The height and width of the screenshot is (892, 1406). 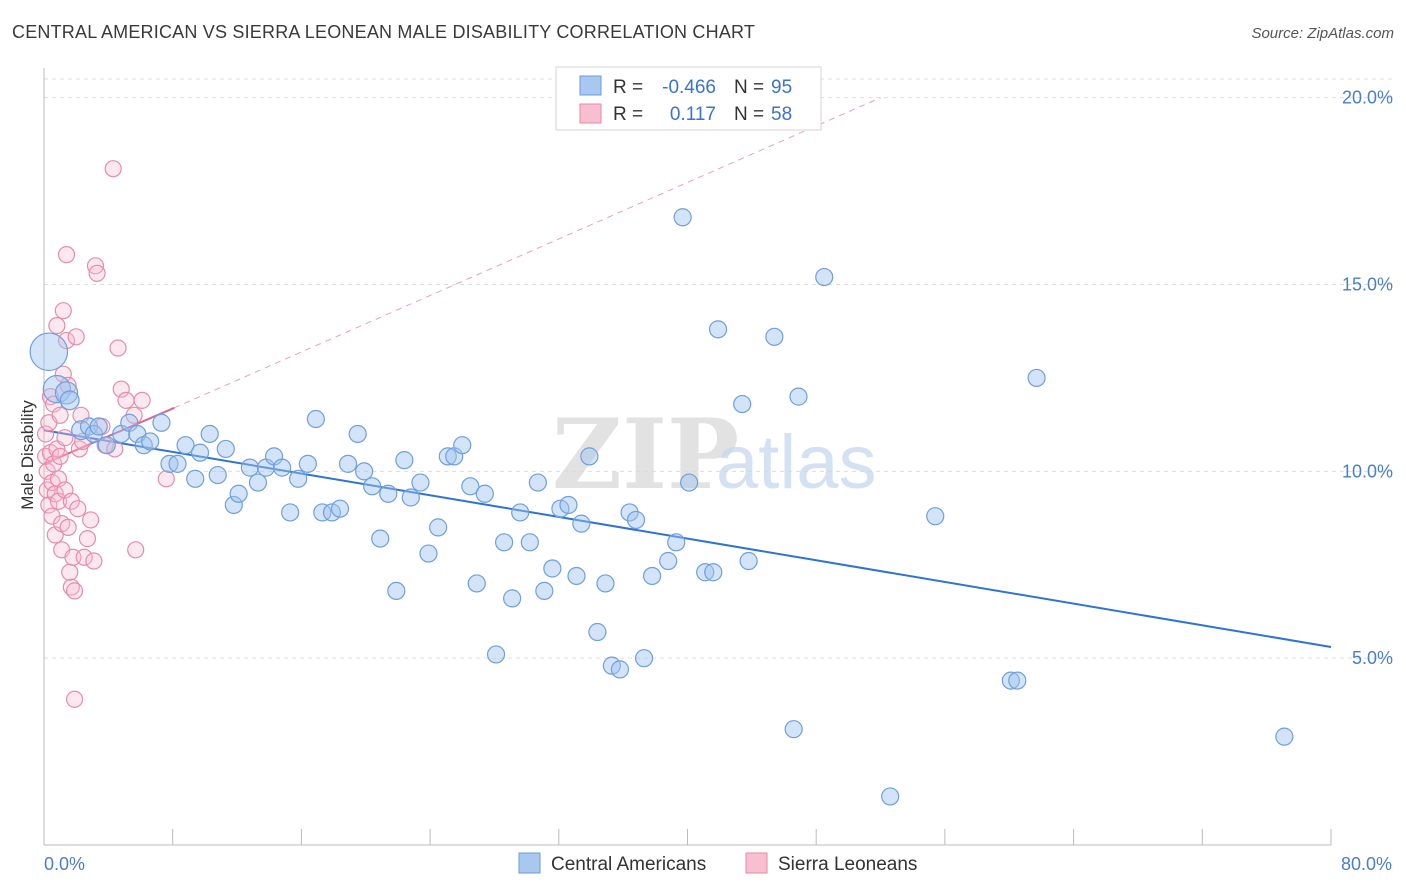 What do you see at coordinates (689, 87) in the screenshot?
I see `legend-blue-r-value: -0.466` at bounding box center [689, 87].